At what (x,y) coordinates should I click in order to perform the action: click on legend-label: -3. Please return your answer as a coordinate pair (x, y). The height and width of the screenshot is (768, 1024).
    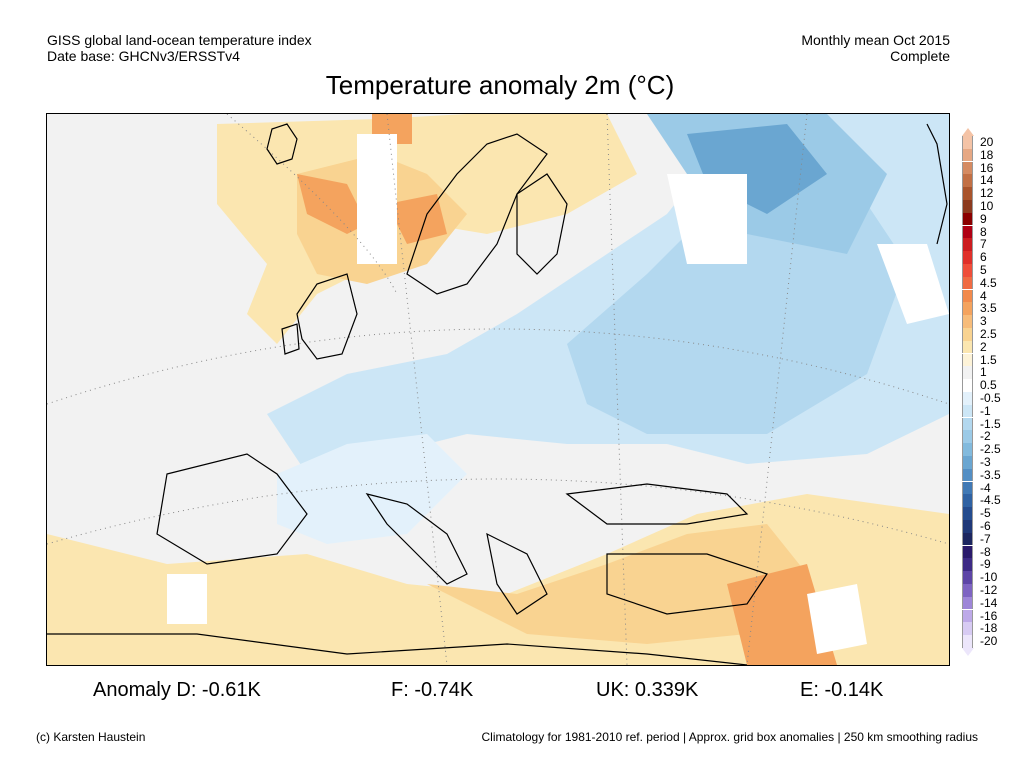
    Looking at the image, I should click on (985, 462).